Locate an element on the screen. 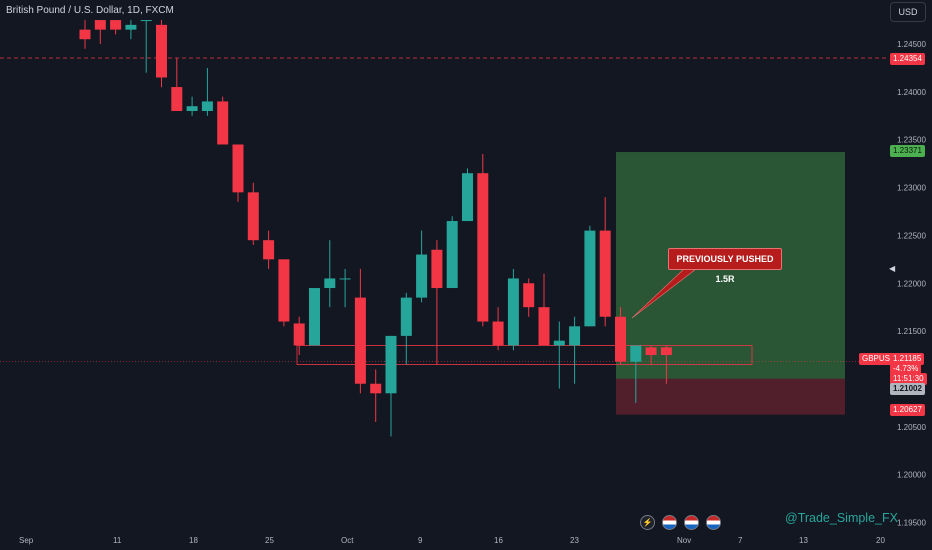  x-tick-label: Nov is located at coordinates (684, 540).